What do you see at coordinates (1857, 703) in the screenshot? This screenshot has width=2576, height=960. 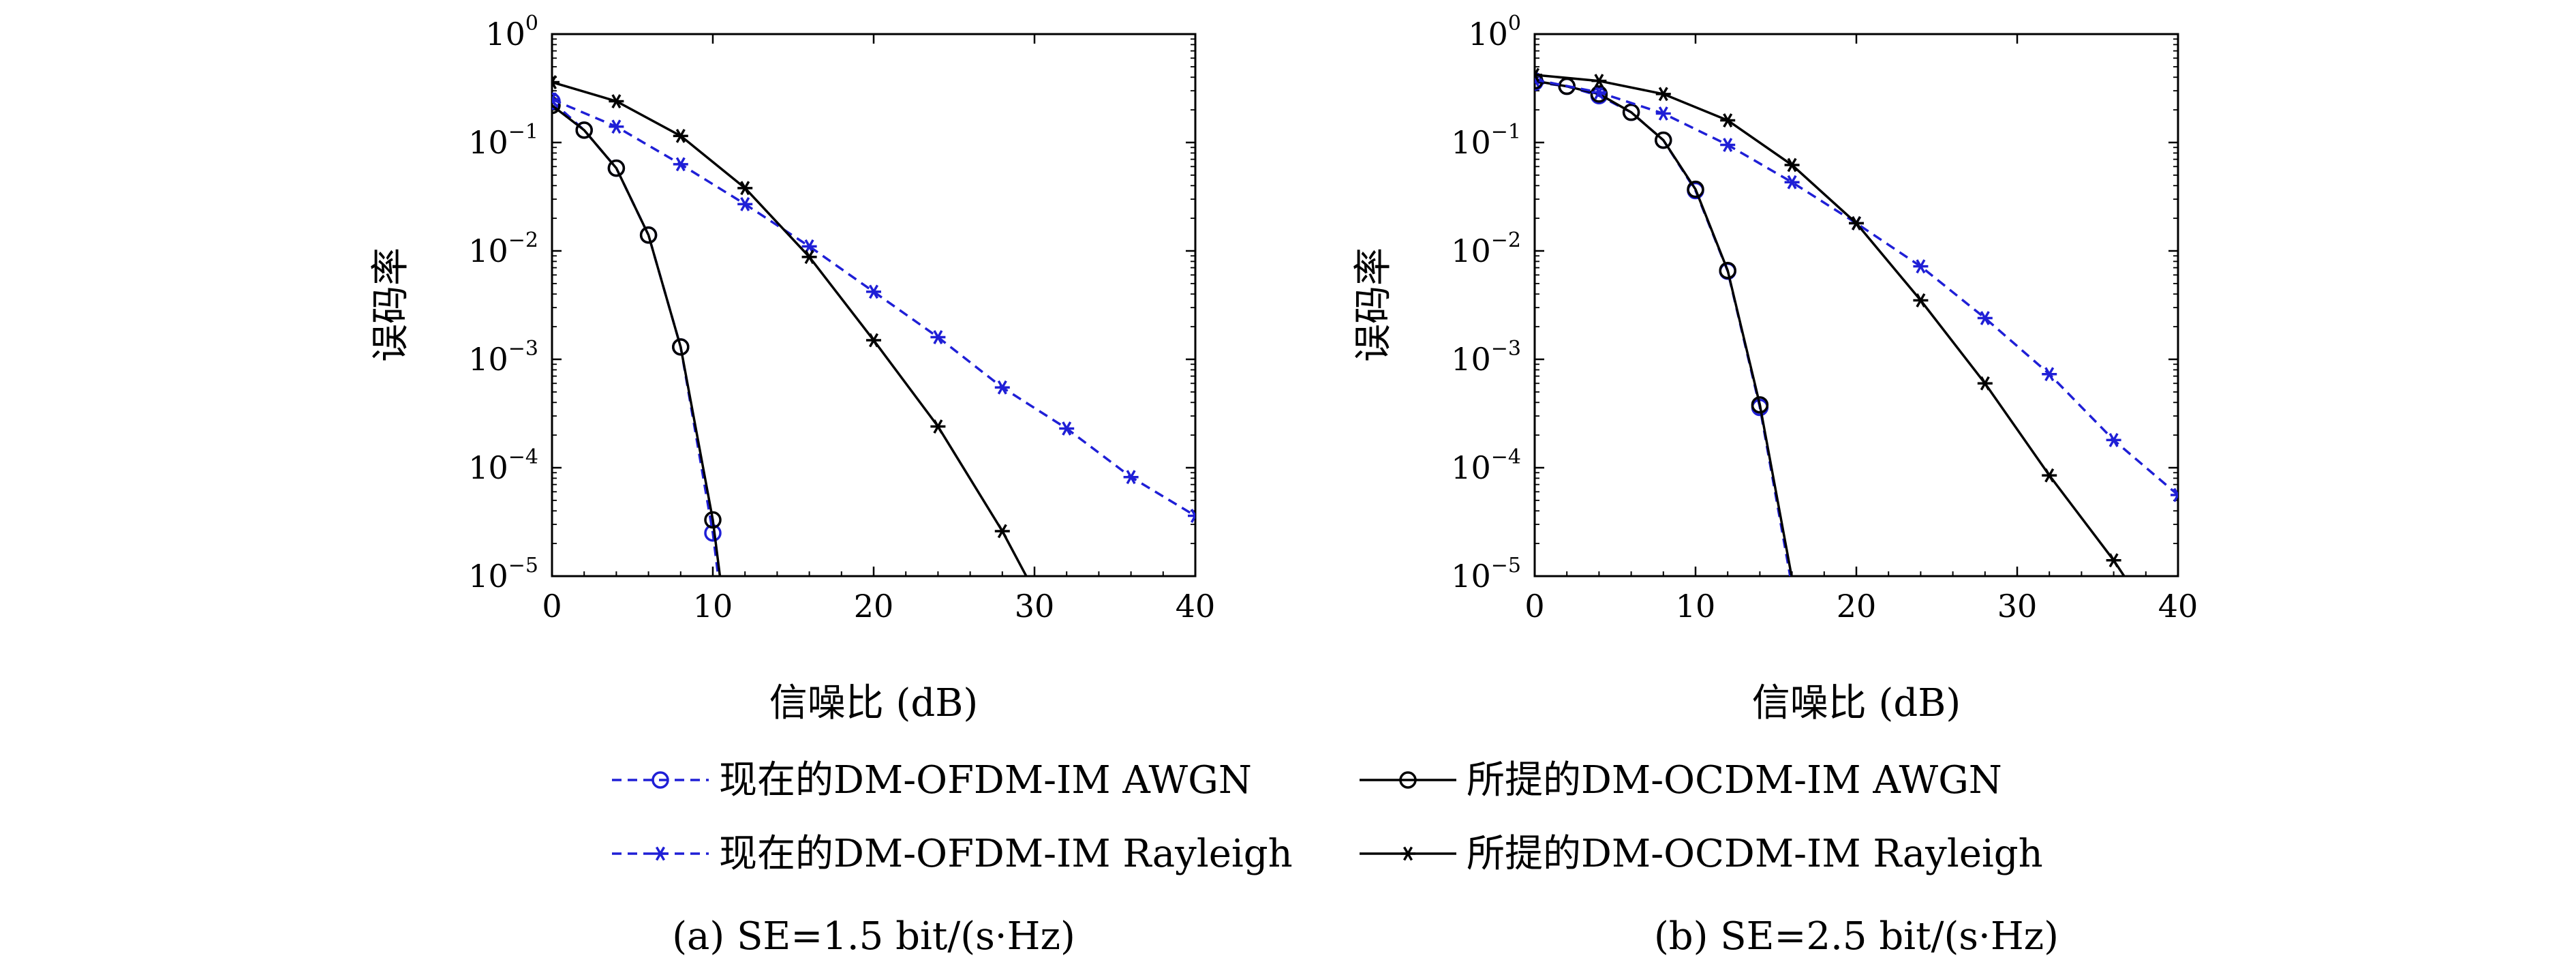 I see `x-axis-label: 信噪比 (dB)` at bounding box center [1857, 703].